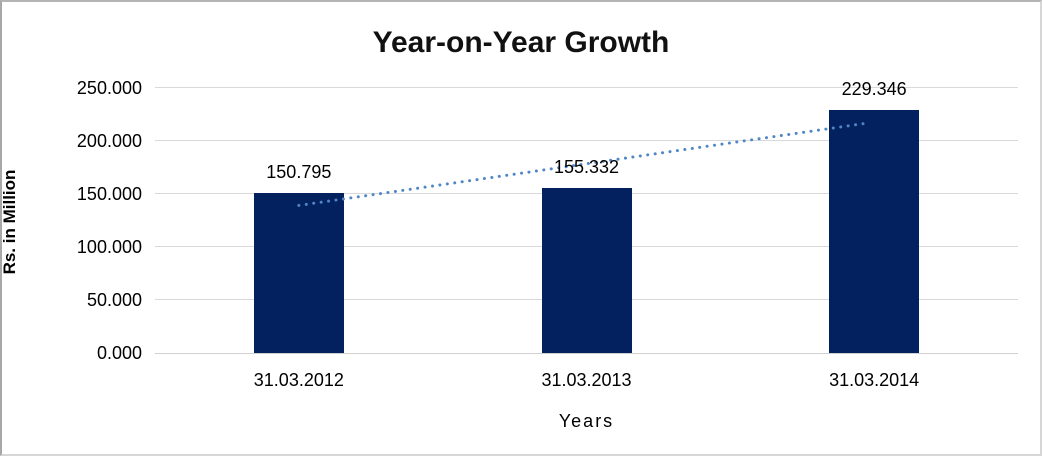 This screenshot has height=456, width=1042. I want to click on y-tick-label: 0.000, so click(119, 353).